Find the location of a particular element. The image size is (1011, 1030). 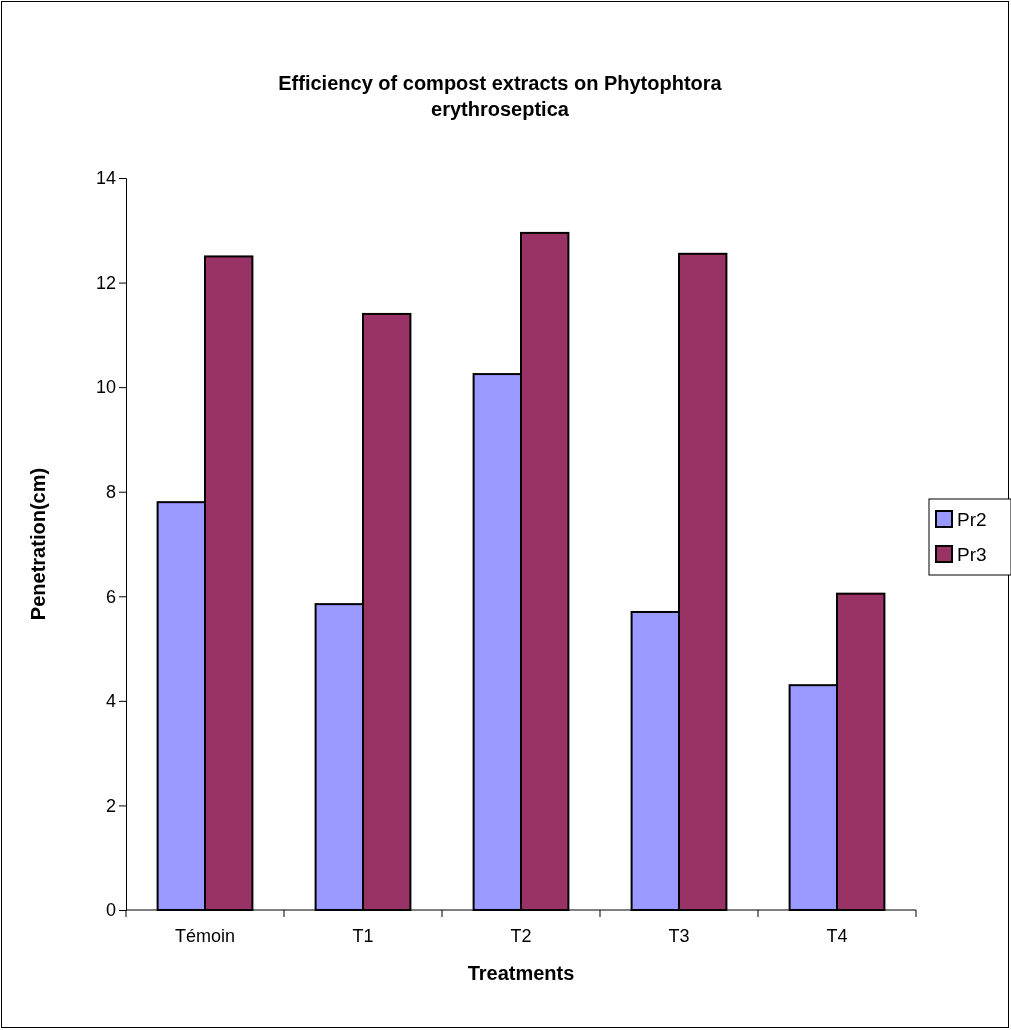

y-tick-label: 6 is located at coordinates (110, 596).